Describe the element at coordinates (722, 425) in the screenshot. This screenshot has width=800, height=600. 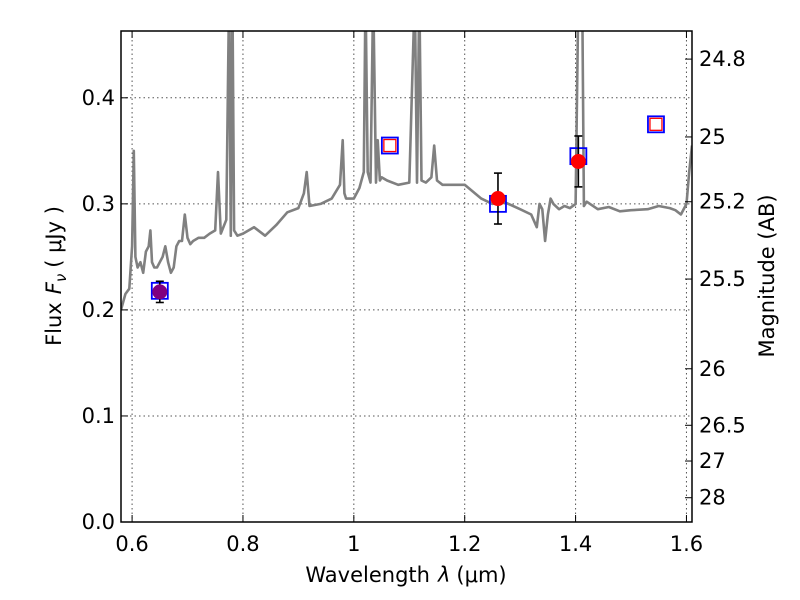
I see `y2-tick-label: 26.5` at that location.